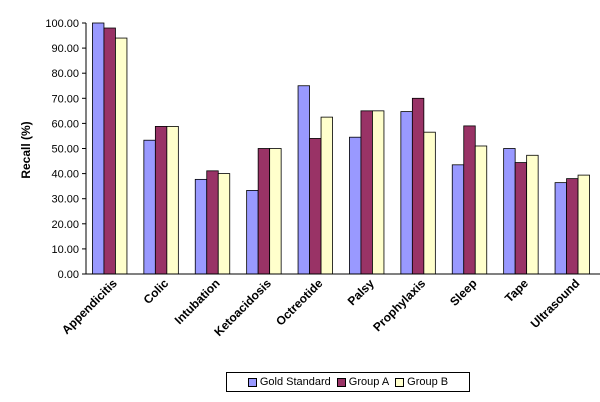 This screenshot has height=402, width=600. Describe the element at coordinates (65, 250) in the screenshot. I see `y-tick-label: 10.00` at that location.